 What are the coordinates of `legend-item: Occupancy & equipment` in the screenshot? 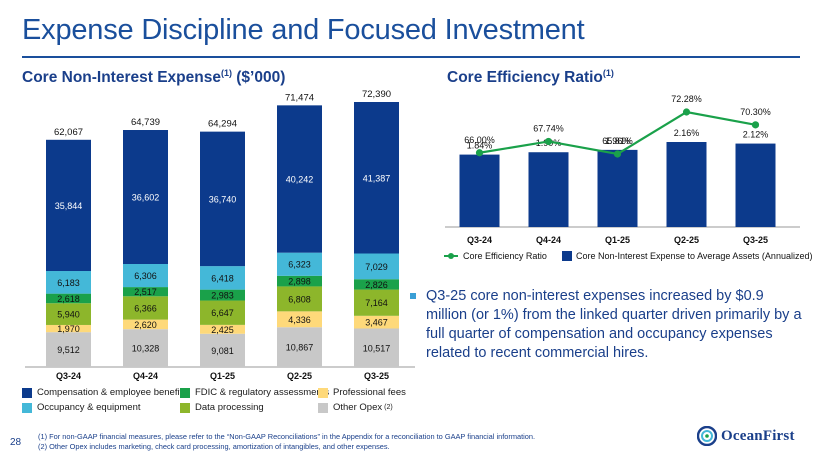 It's located at (81, 407).